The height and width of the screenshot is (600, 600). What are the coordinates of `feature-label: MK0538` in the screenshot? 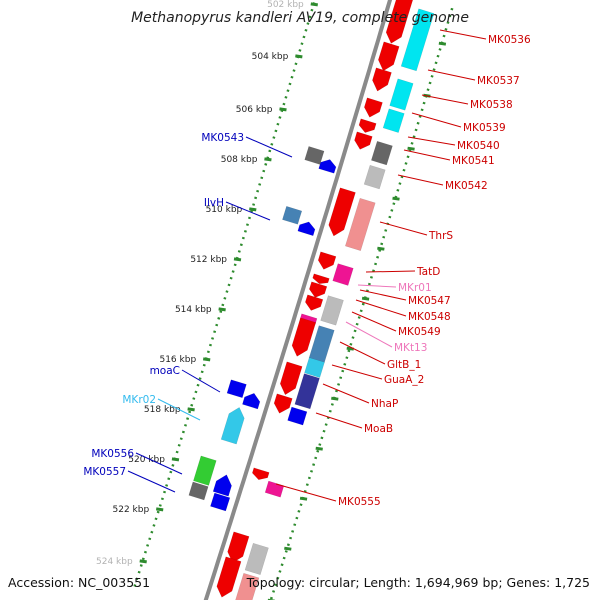 It's located at (491, 105).